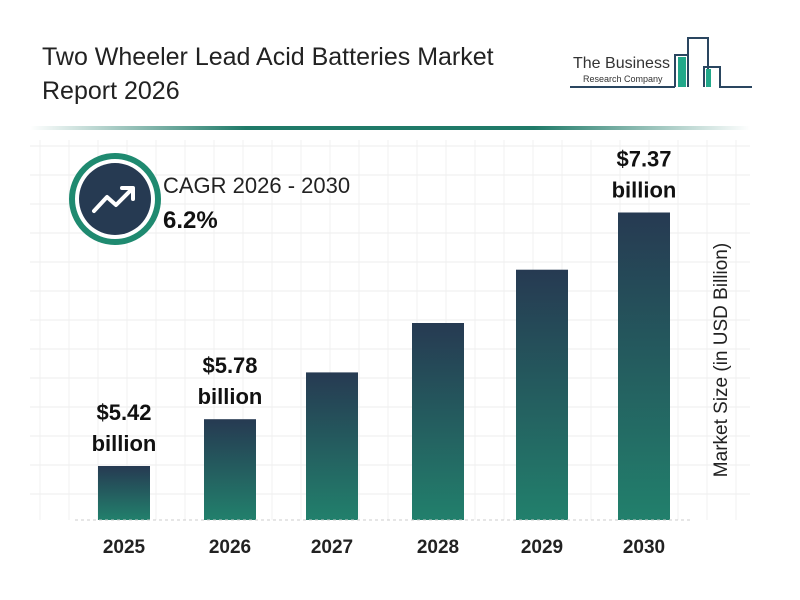  What do you see at coordinates (115, 199) in the screenshot?
I see `trending-up-icon` at bounding box center [115, 199].